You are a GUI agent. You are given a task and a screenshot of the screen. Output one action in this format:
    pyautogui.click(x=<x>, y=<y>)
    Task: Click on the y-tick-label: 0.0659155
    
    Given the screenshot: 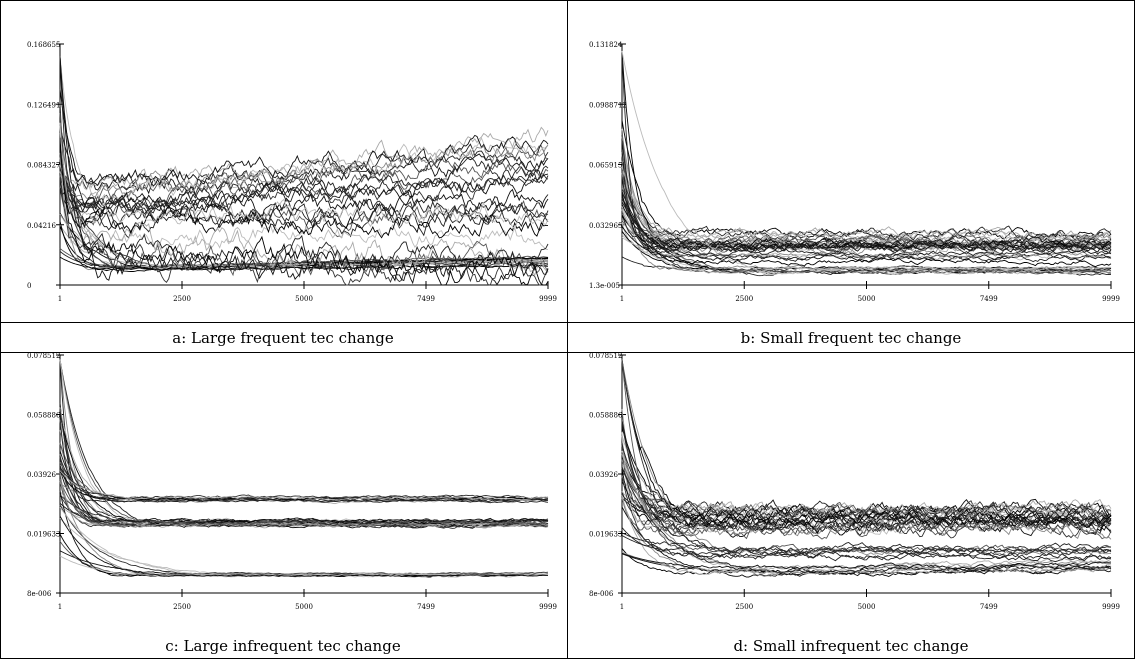 What is the action you would take?
    pyautogui.click(x=608, y=166)
    